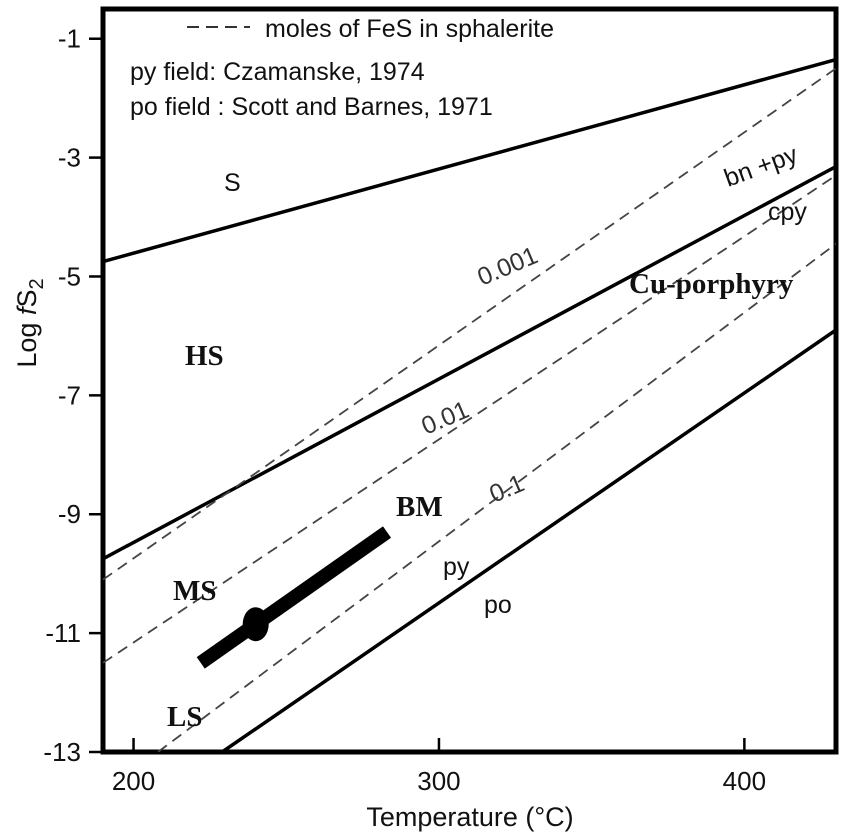 This screenshot has width=849, height=836. What do you see at coordinates (445, 418) in the screenshot?
I see `isopleth-label-0.01: 0.01` at bounding box center [445, 418].